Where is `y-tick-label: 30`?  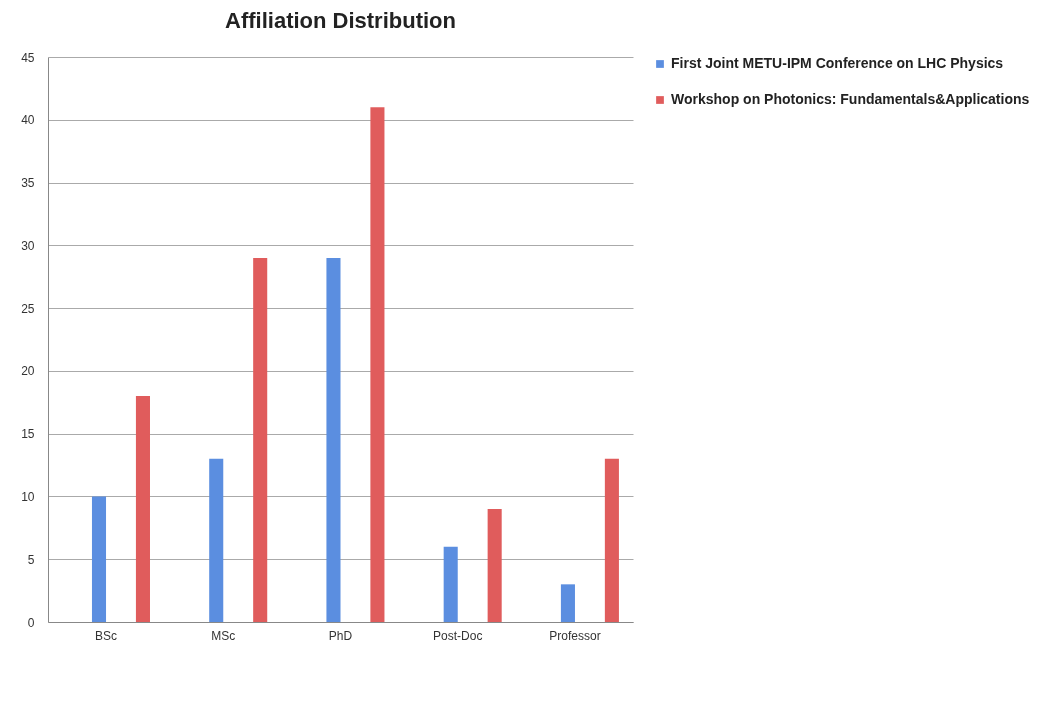
y-tick-label: 30 is located at coordinates (28, 245).